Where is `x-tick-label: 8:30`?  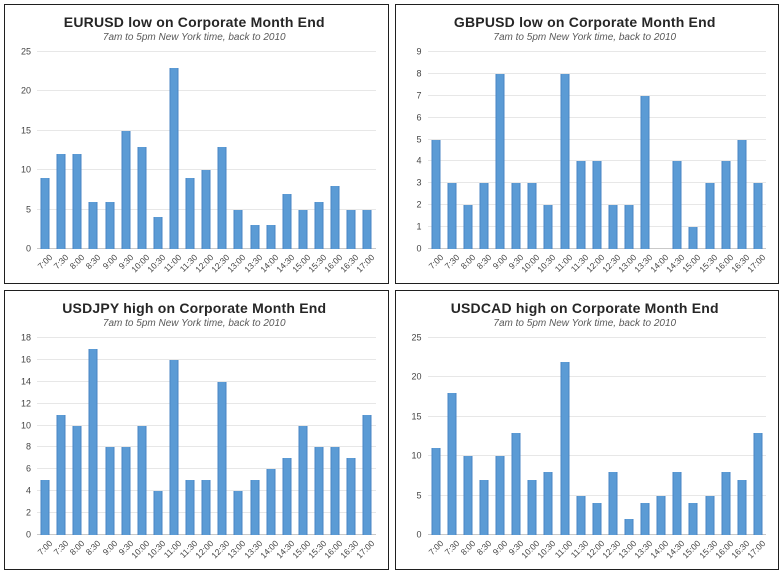
x-tick-label: 8:30 is located at coordinates (93, 548).